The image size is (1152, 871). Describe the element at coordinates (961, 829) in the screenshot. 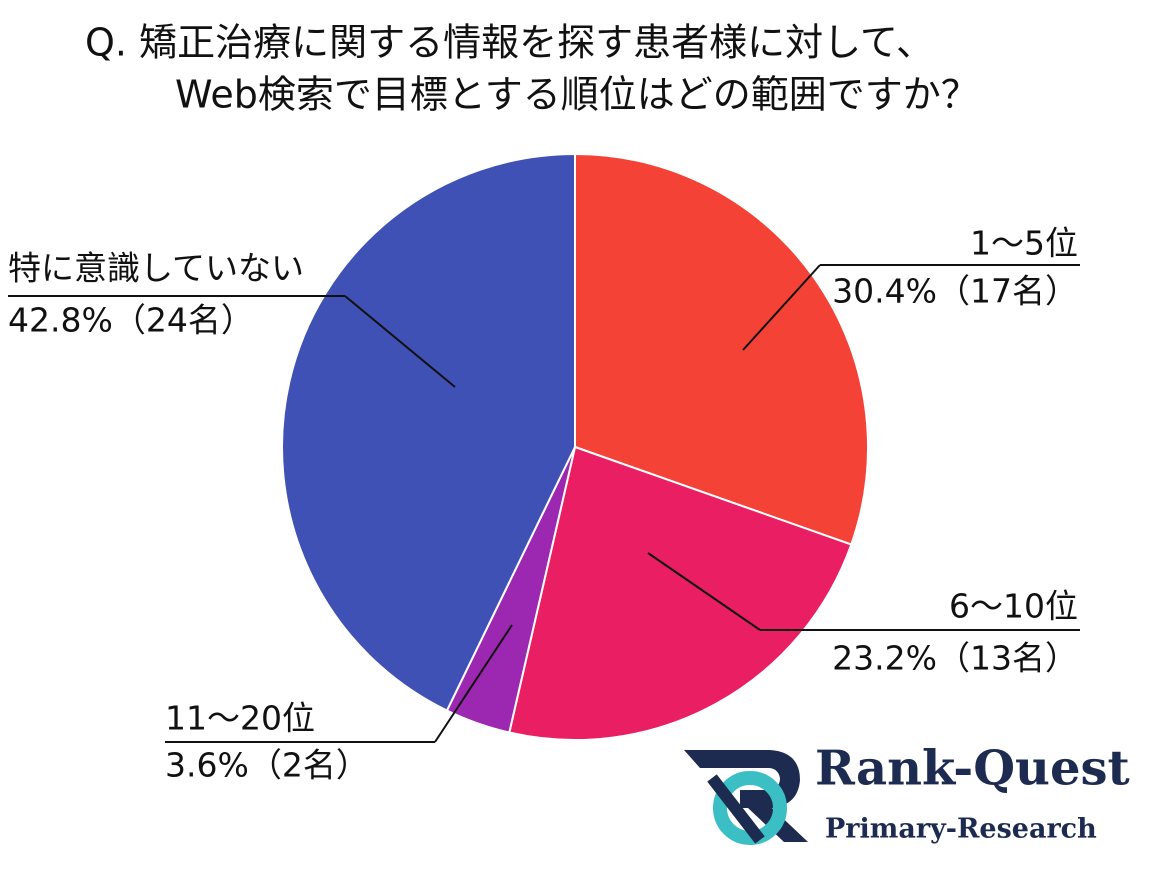

I see `logo-tagline: Primary-Research` at that location.